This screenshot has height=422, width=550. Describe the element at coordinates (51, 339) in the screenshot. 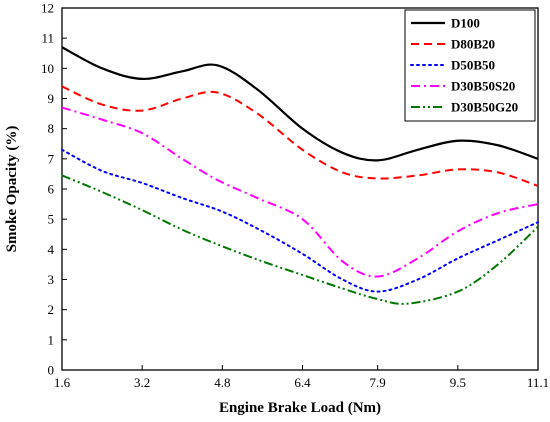

I see `y-tick-label: 1` at that location.